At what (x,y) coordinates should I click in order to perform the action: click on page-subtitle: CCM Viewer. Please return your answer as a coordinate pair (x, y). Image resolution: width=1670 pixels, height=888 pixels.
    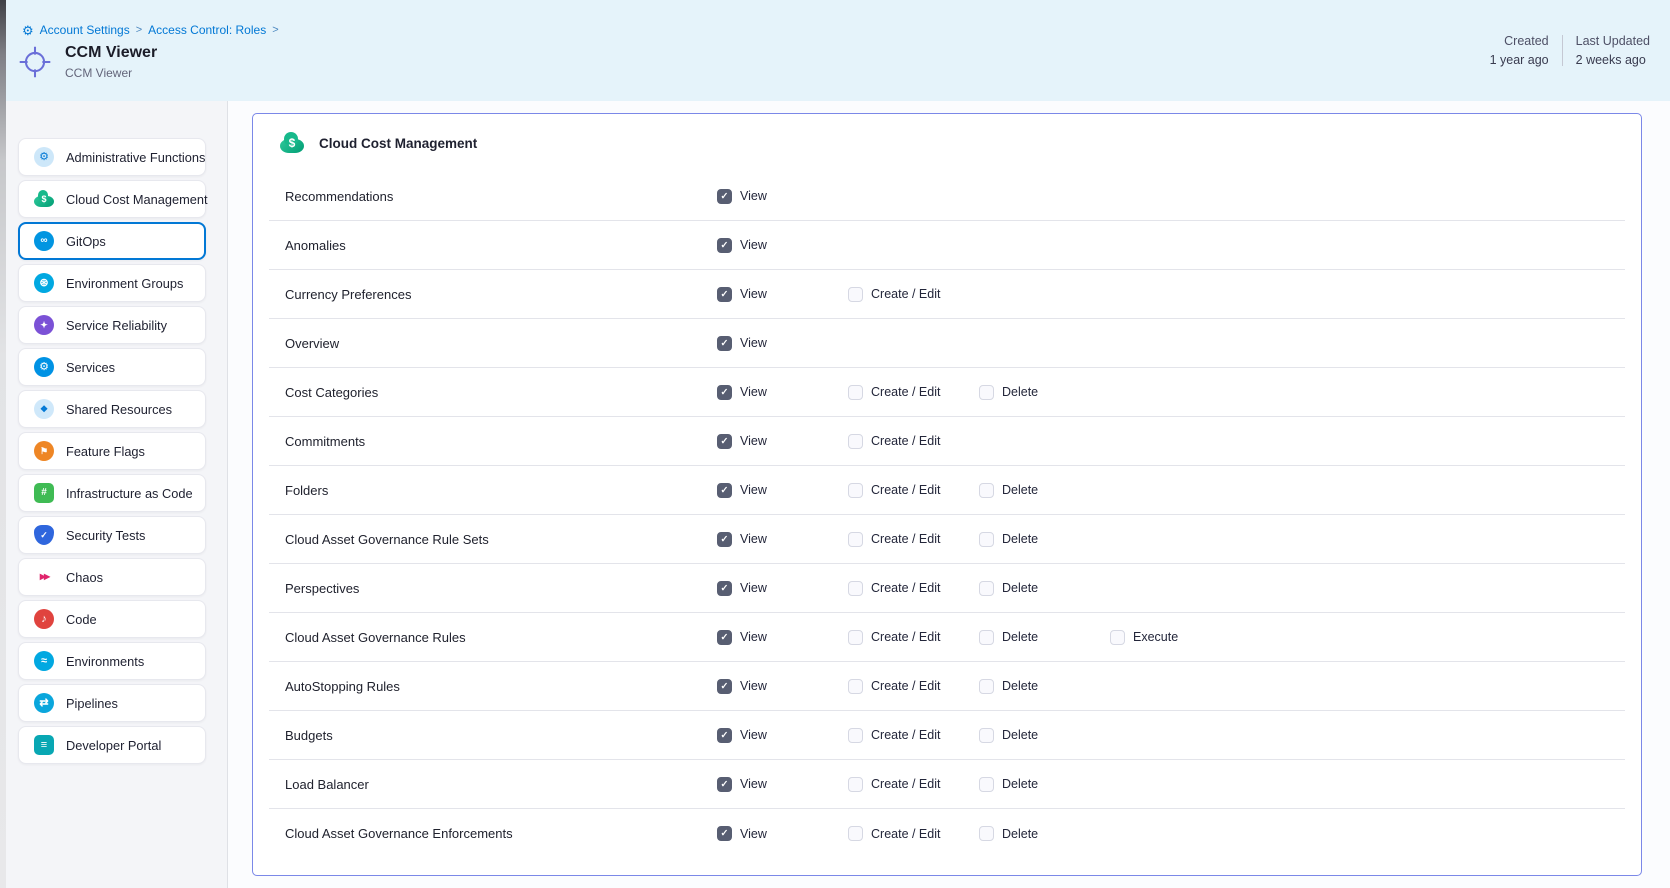
    Looking at the image, I should click on (99, 73).